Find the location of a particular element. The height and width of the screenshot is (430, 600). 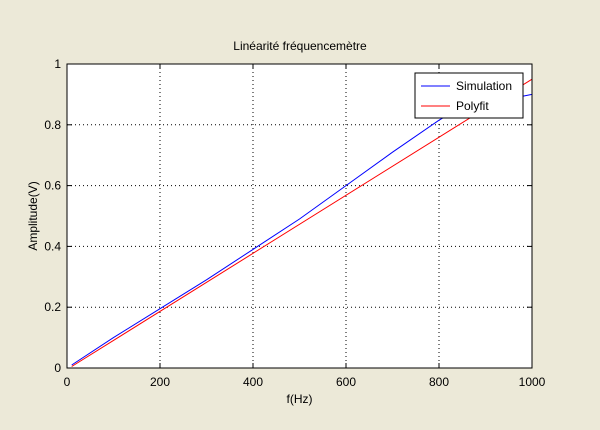

legend-label-polyfit: Polyfit is located at coordinates (472, 106).